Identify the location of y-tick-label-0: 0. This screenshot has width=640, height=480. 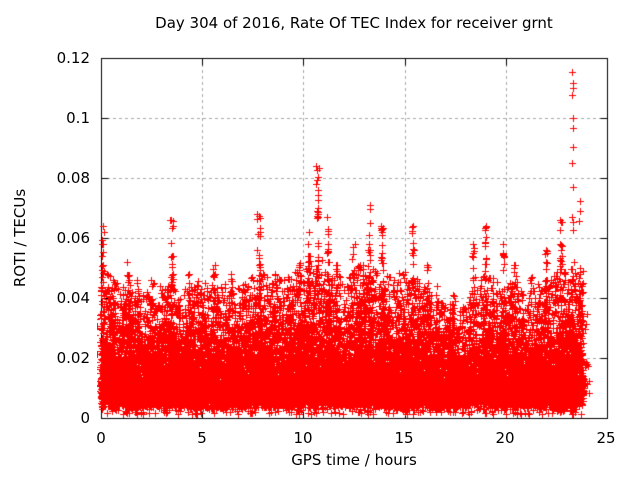
(85, 418).